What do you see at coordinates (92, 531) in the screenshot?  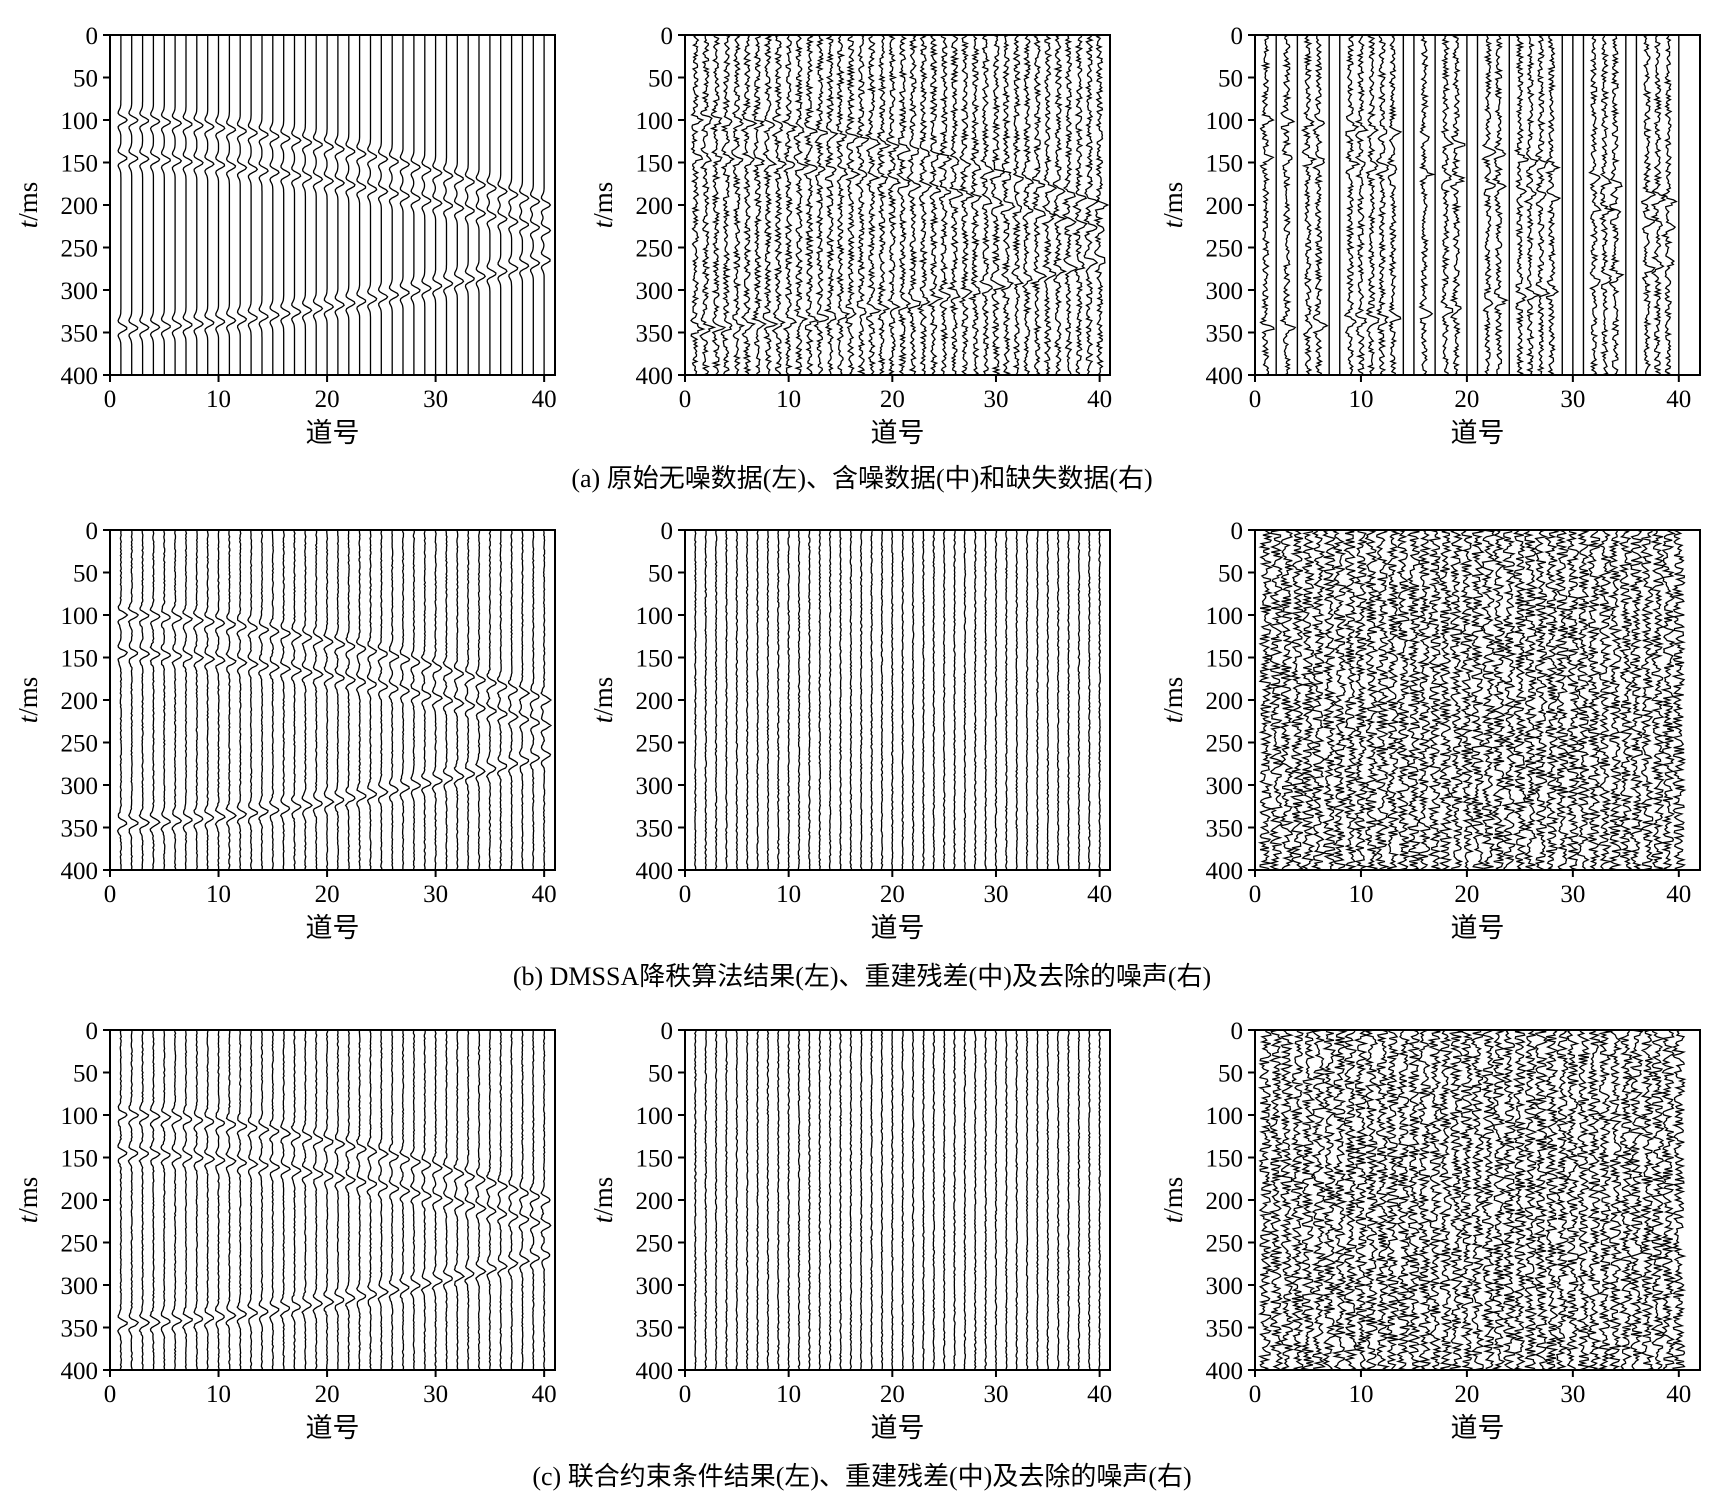 I see `y-tick-label: 0` at bounding box center [92, 531].